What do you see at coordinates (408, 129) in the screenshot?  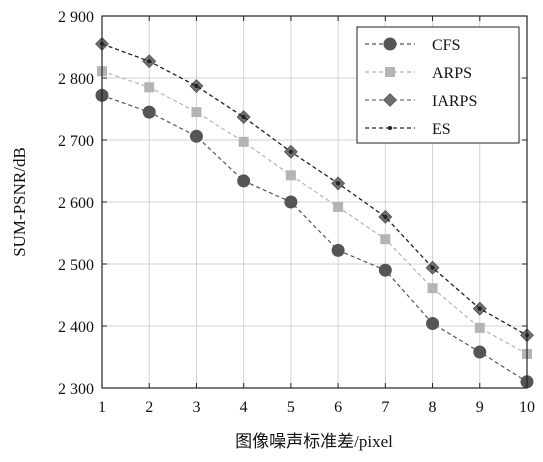 I see `legend-item-es: ES` at bounding box center [408, 129].